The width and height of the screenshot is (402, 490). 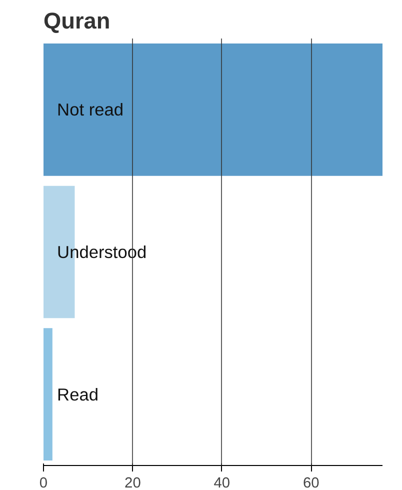 What do you see at coordinates (77, 21) in the screenshot?
I see `chart-title: Quran` at bounding box center [77, 21].